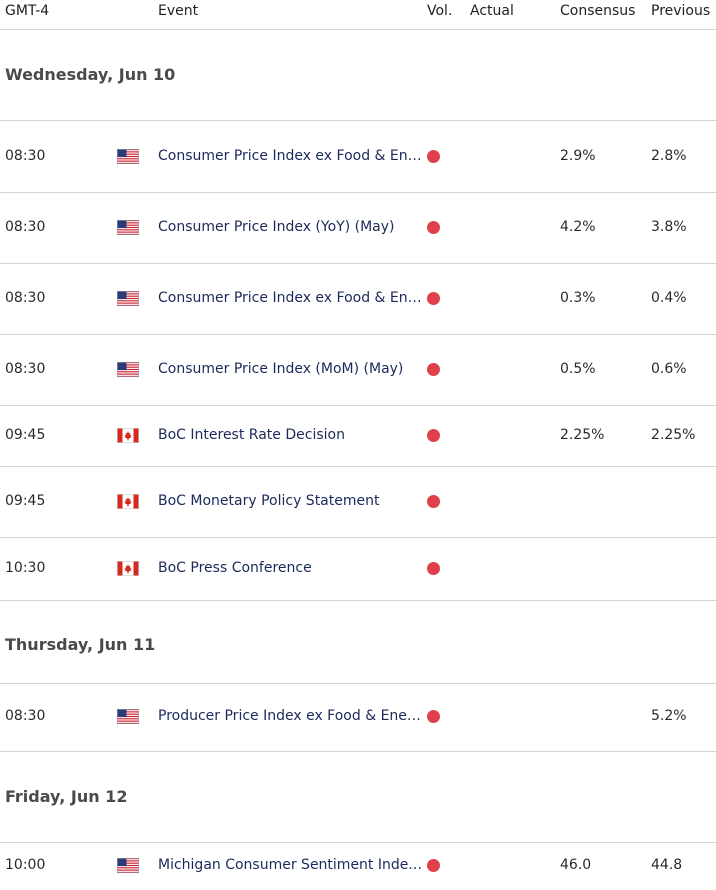 The image size is (716, 890). I want to click on event-time: 10:30, so click(25, 567).